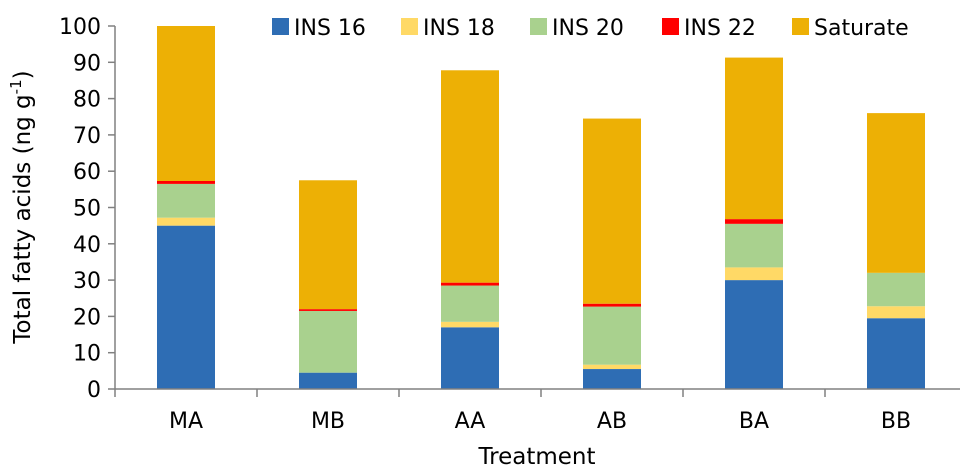 Image resolution: width=960 pixels, height=466 pixels. I want to click on legend-label: INS 18, so click(459, 28).